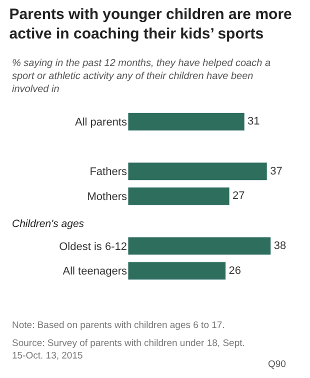  Describe the element at coordinates (48, 224) in the screenshot. I see `text: Children's ages` at that location.